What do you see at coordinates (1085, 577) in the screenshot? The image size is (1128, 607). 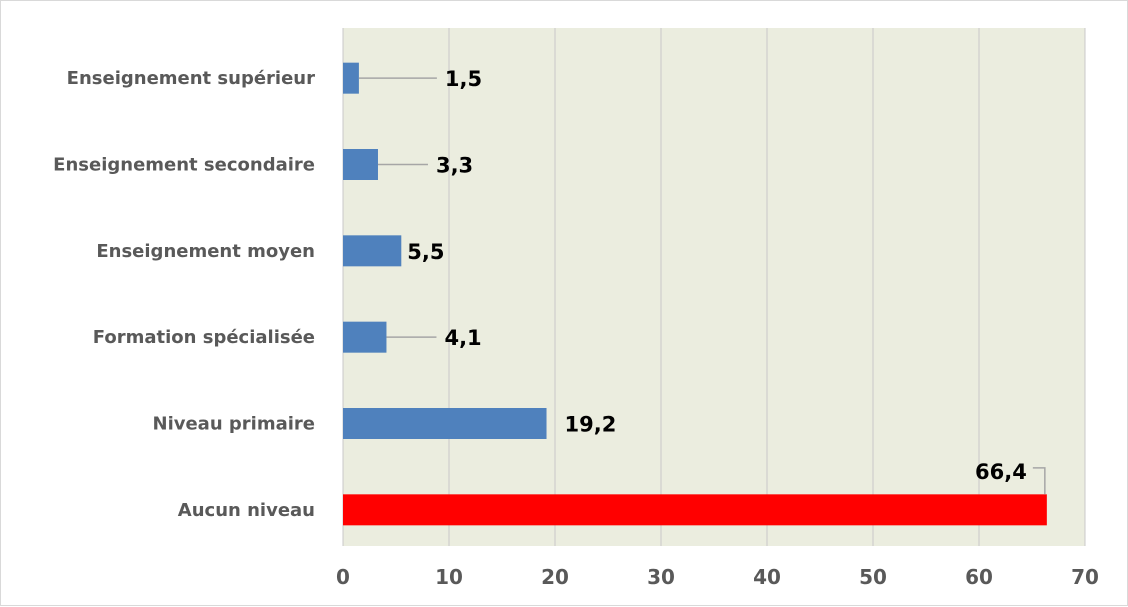 I see `x-tick-label: 70` at bounding box center [1085, 577].